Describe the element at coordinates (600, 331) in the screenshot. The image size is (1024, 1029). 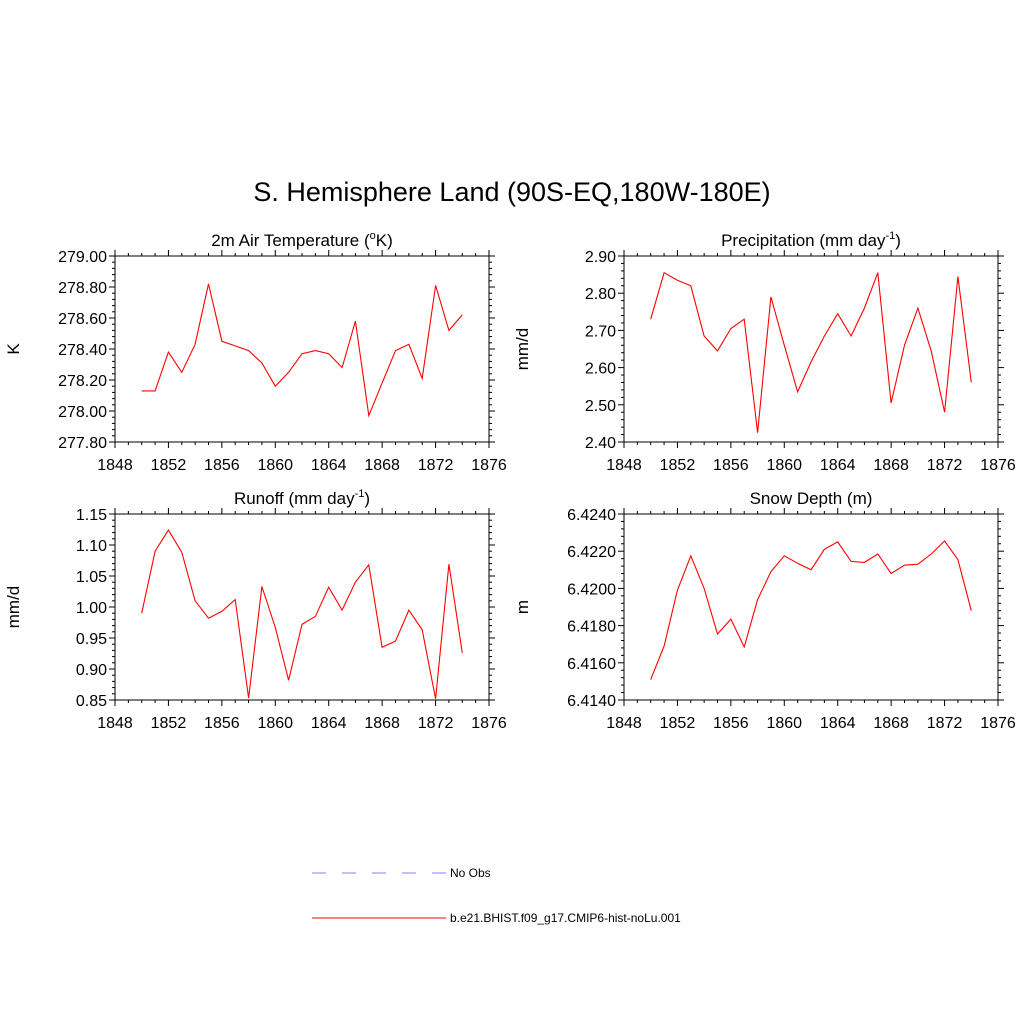
I see `y-tick-label: 2.70` at that location.